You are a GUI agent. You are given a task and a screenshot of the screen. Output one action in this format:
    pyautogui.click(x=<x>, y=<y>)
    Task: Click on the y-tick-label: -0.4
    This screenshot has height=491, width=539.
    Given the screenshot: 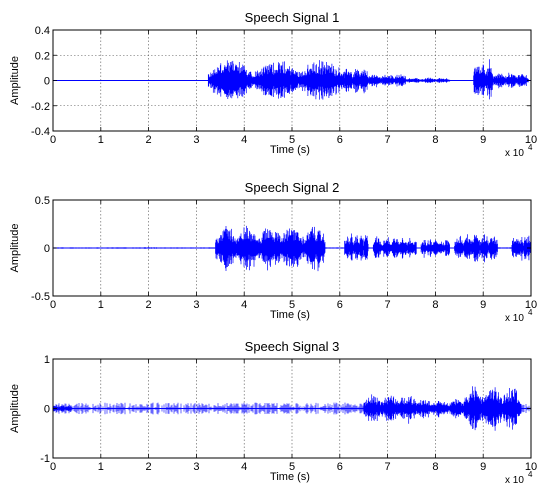 What is the action you would take?
    pyautogui.click(x=40, y=132)
    